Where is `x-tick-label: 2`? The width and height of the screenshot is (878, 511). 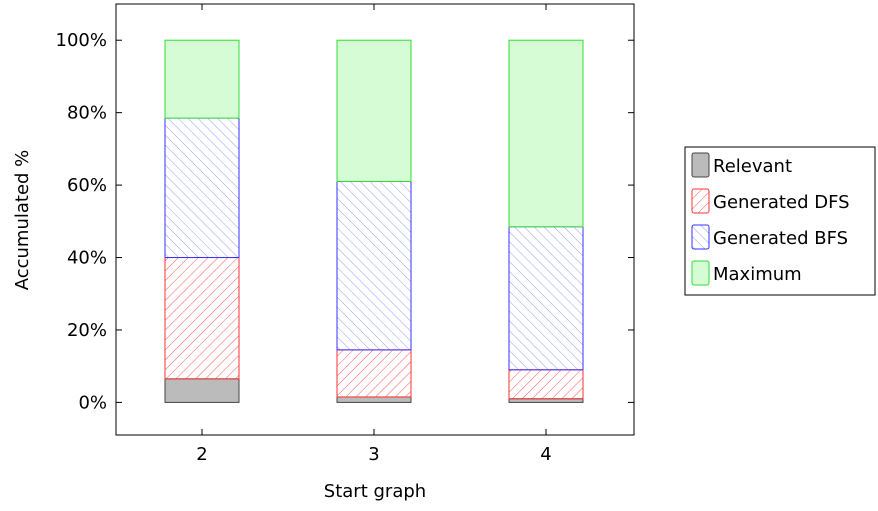 x-tick-label: 2 is located at coordinates (201, 454).